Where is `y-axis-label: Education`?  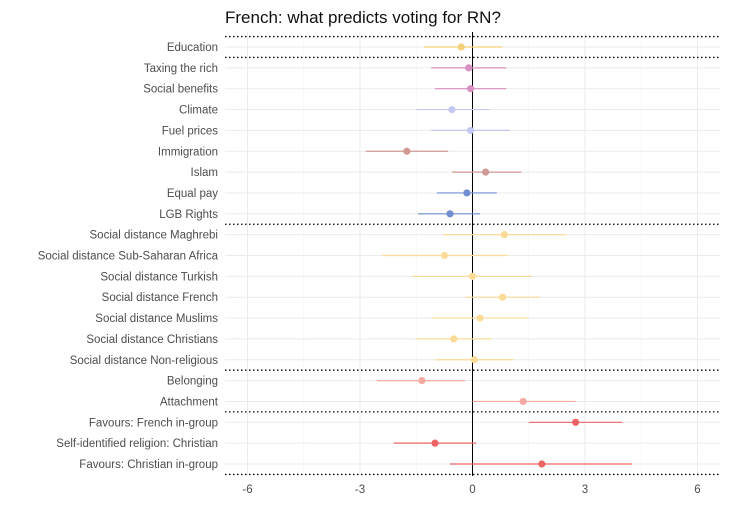
y-axis-label: Education is located at coordinates (192, 48).